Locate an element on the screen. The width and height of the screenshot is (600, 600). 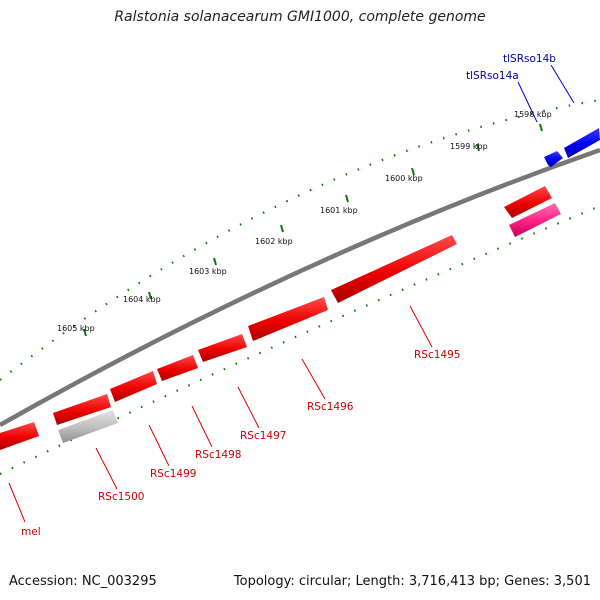
leader-RSc1497 is located at coordinates (248, 407).